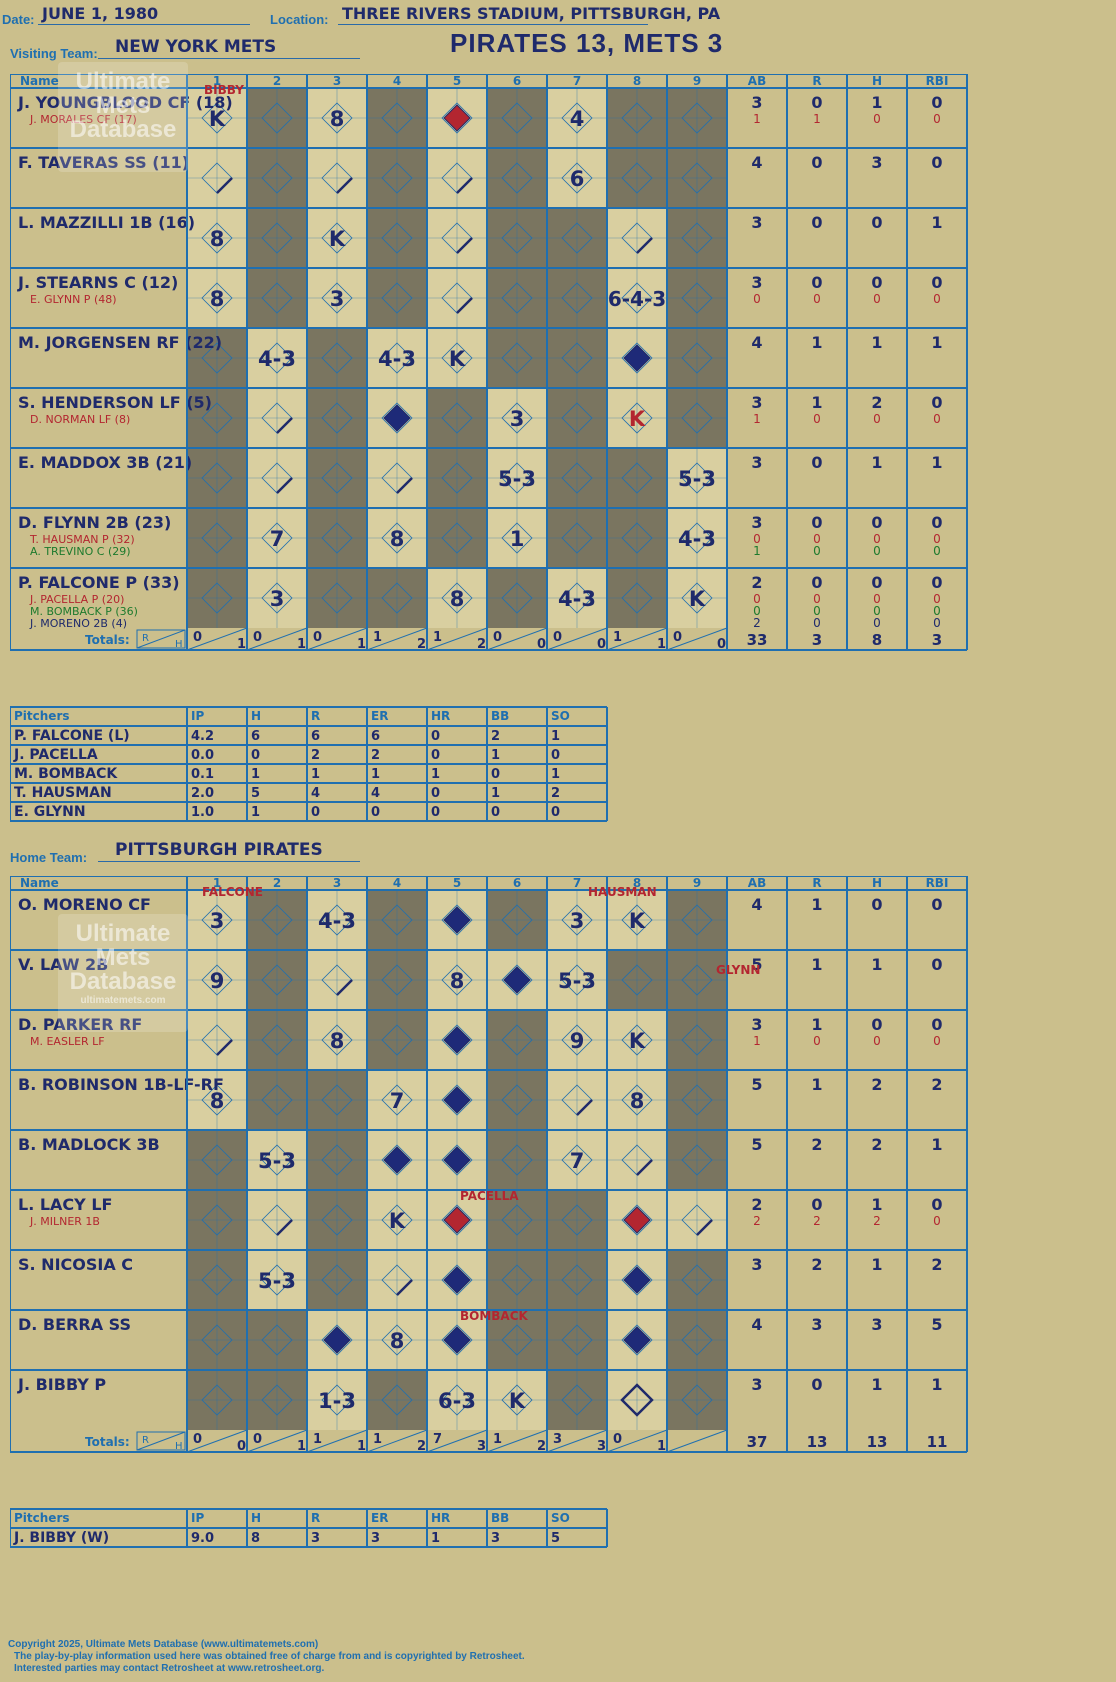 The image size is (1116, 1682). What do you see at coordinates (179, 644) in the screenshot?
I see `totals-key-h: H` at bounding box center [179, 644].